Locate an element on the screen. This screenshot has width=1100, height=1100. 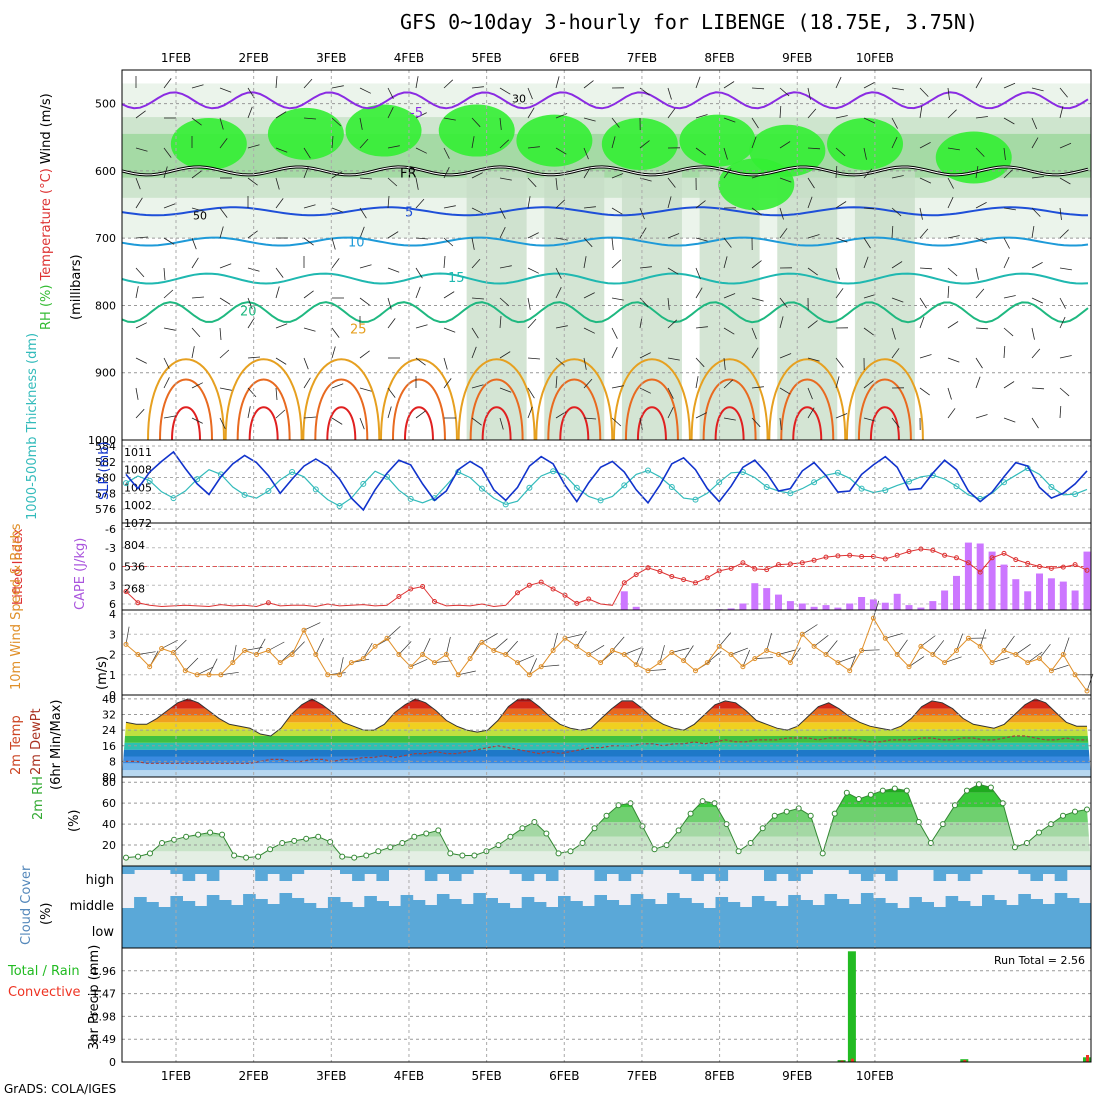
date-label-top: 1FEB is located at coordinates (176, 58).